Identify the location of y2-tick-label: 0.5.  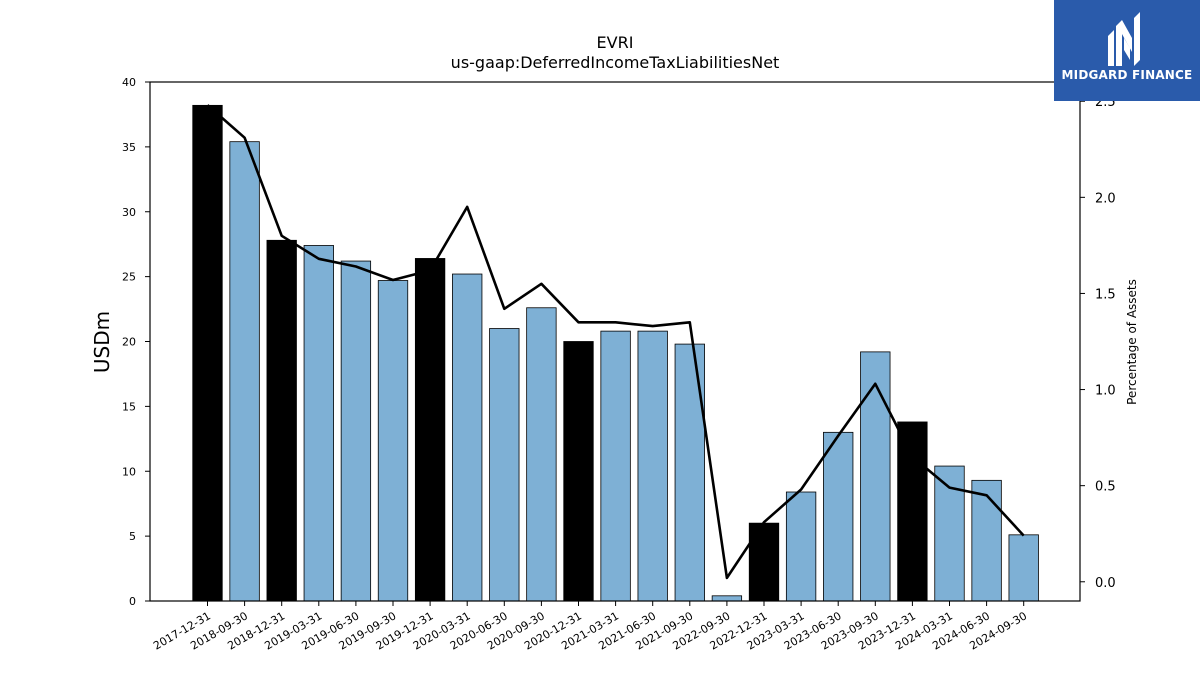
(1105, 487).